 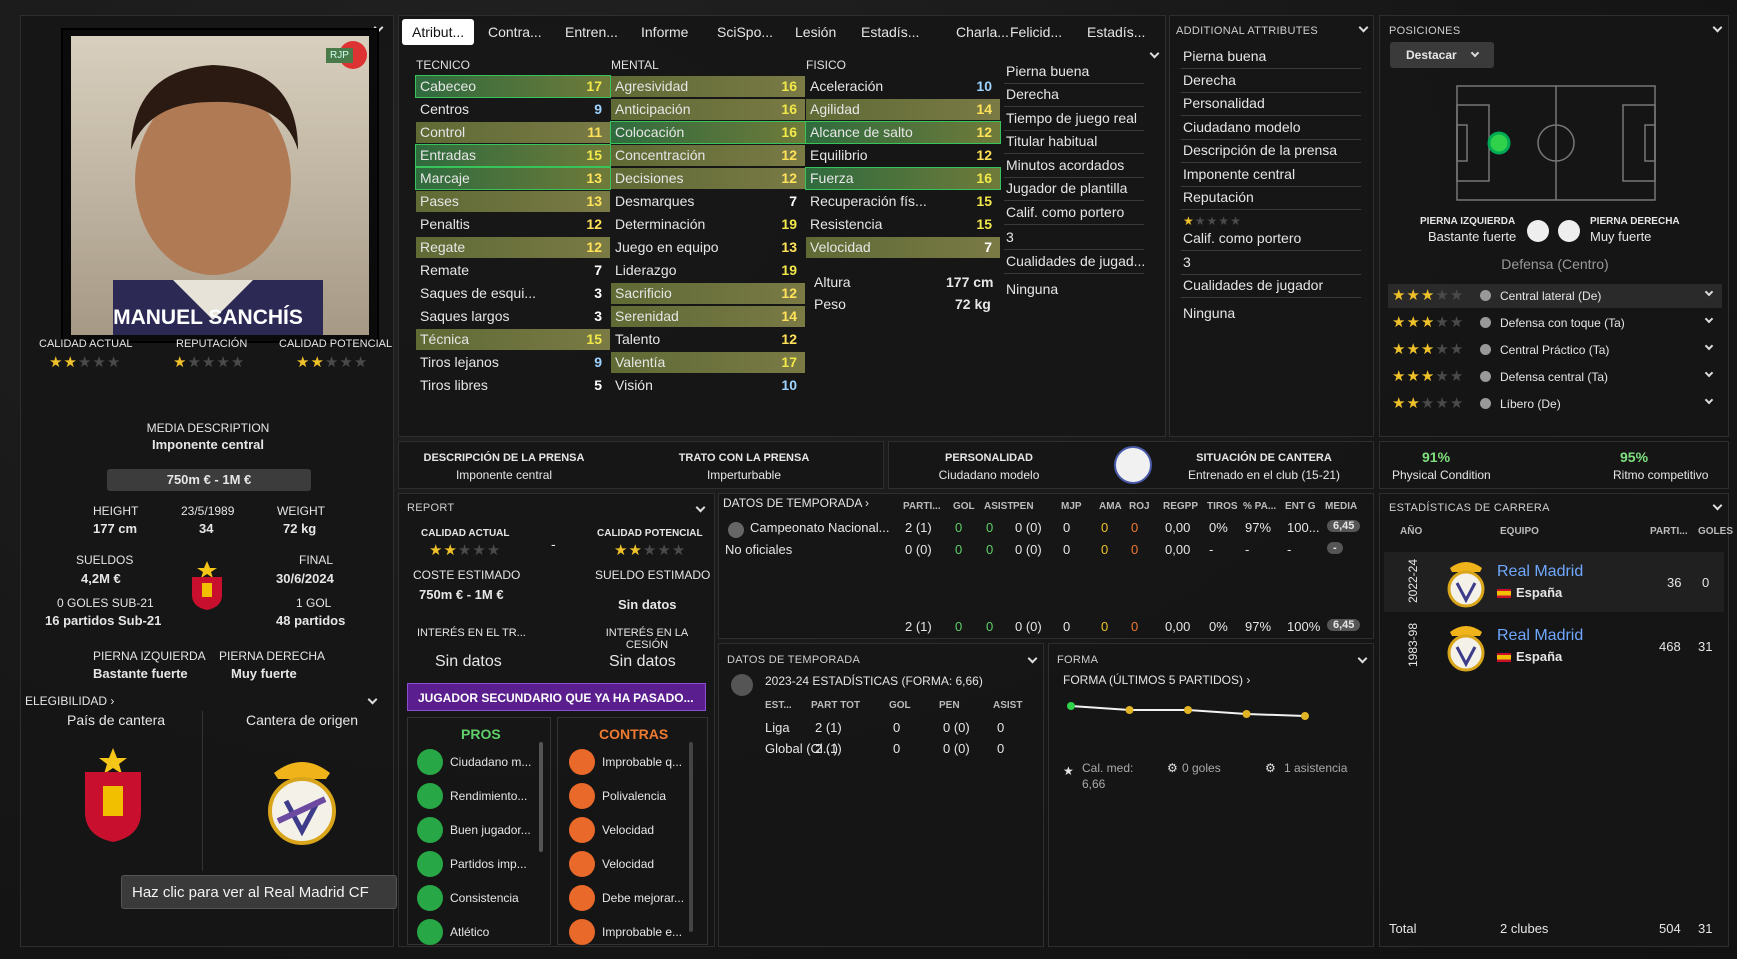 I want to click on report-chevron-icon, so click(x=700, y=507).